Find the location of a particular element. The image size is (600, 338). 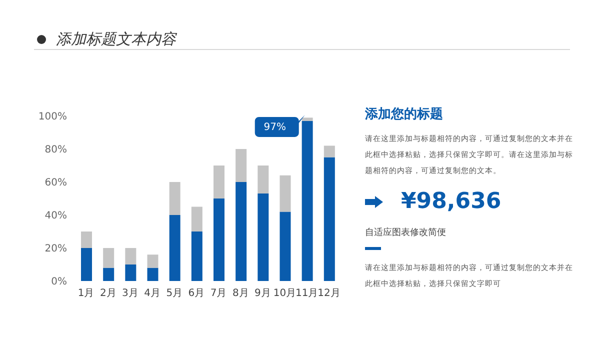

text: 添加您的标题 is located at coordinates (404, 114).